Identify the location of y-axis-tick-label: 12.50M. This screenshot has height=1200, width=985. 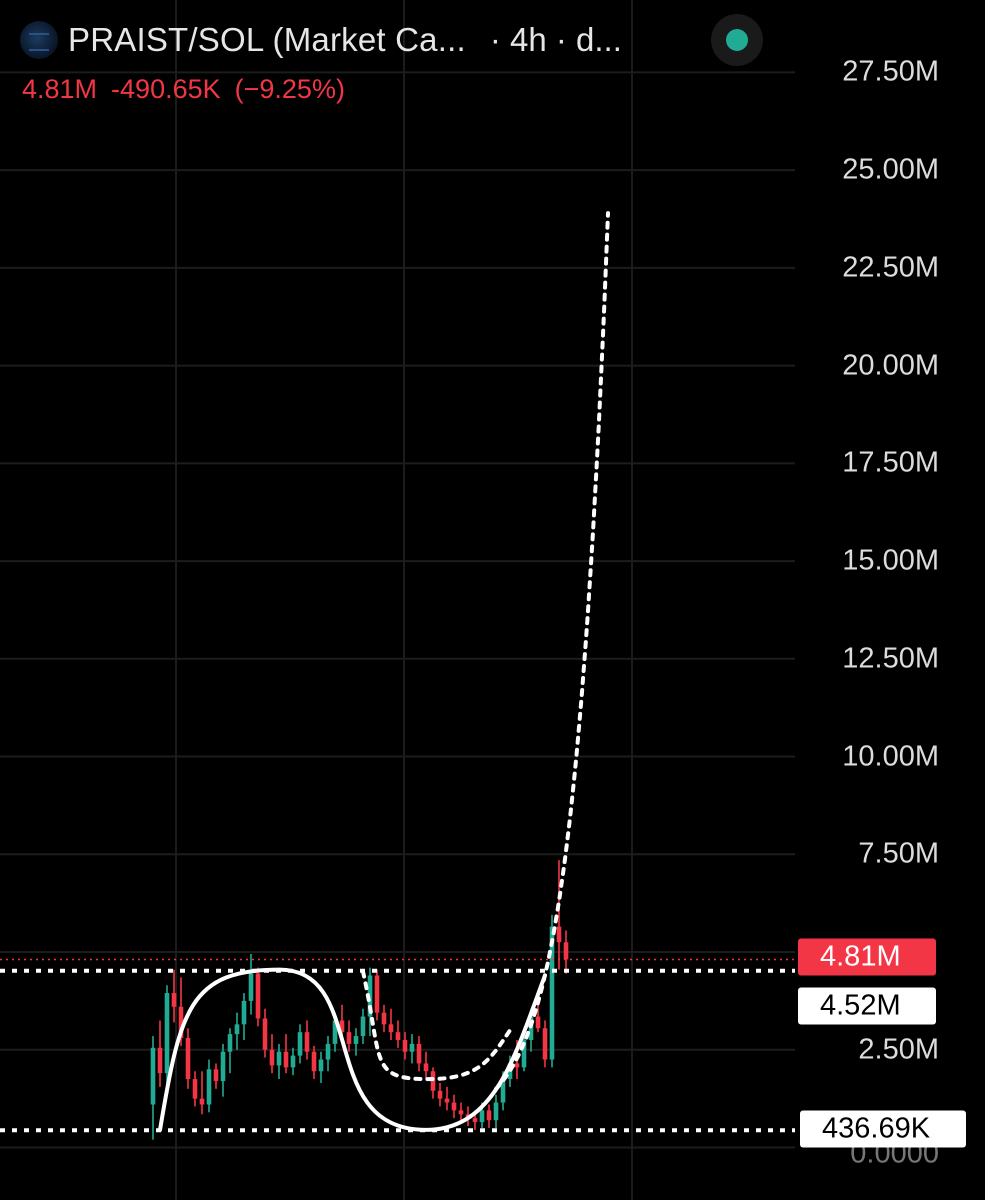
(890, 658).